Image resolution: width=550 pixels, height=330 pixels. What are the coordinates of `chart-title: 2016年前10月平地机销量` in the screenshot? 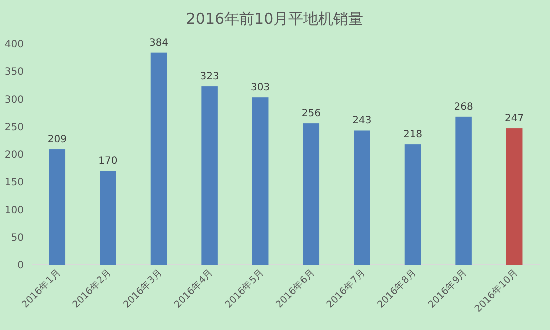 It's located at (275, 19).